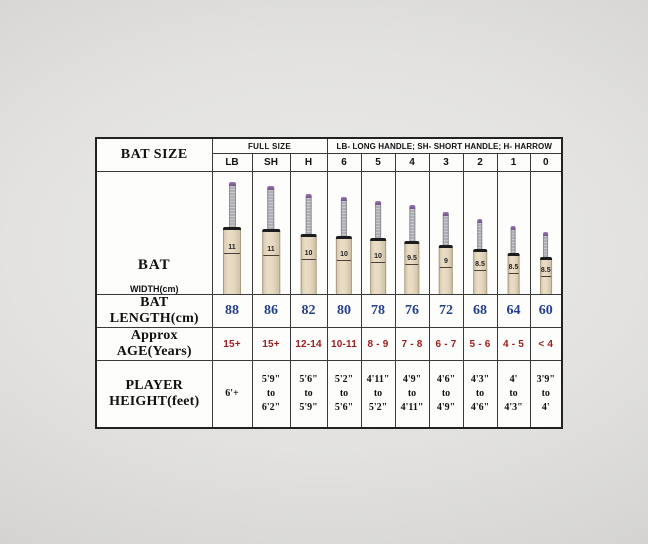 This screenshot has height=544, width=648. What do you see at coordinates (480, 256) in the screenshot?
I see `bat-2: 8.5` at bounding box center [480, 256].